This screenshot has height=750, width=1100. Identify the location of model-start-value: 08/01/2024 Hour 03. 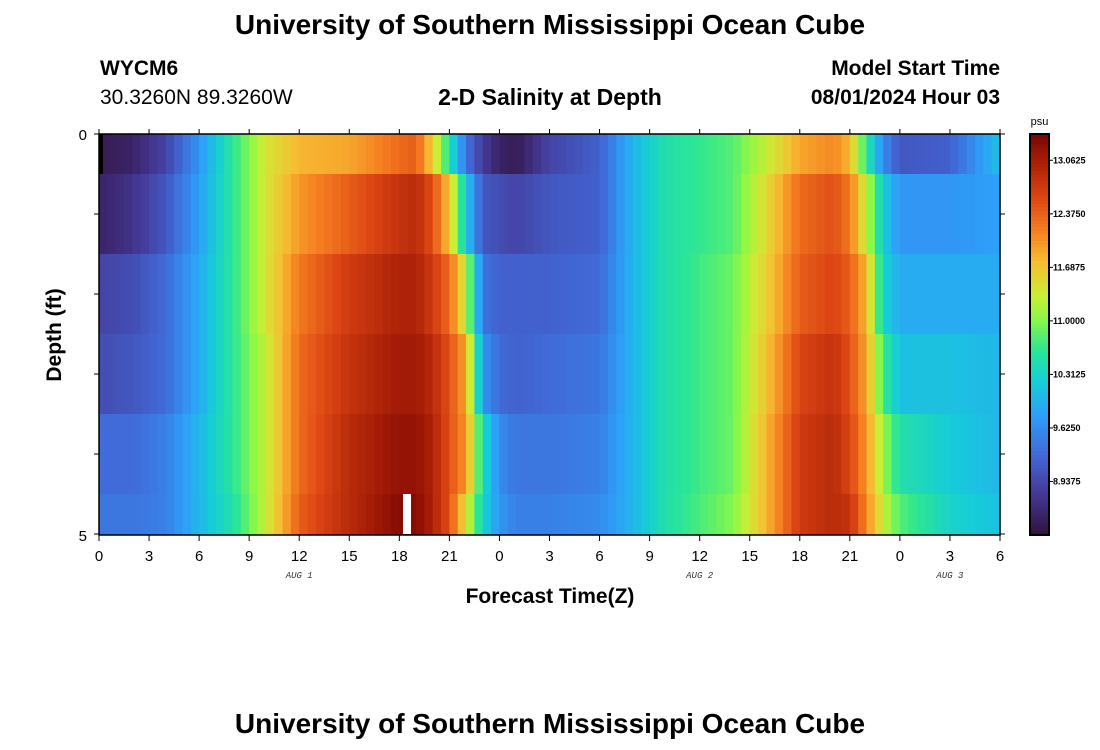
(905, 97).